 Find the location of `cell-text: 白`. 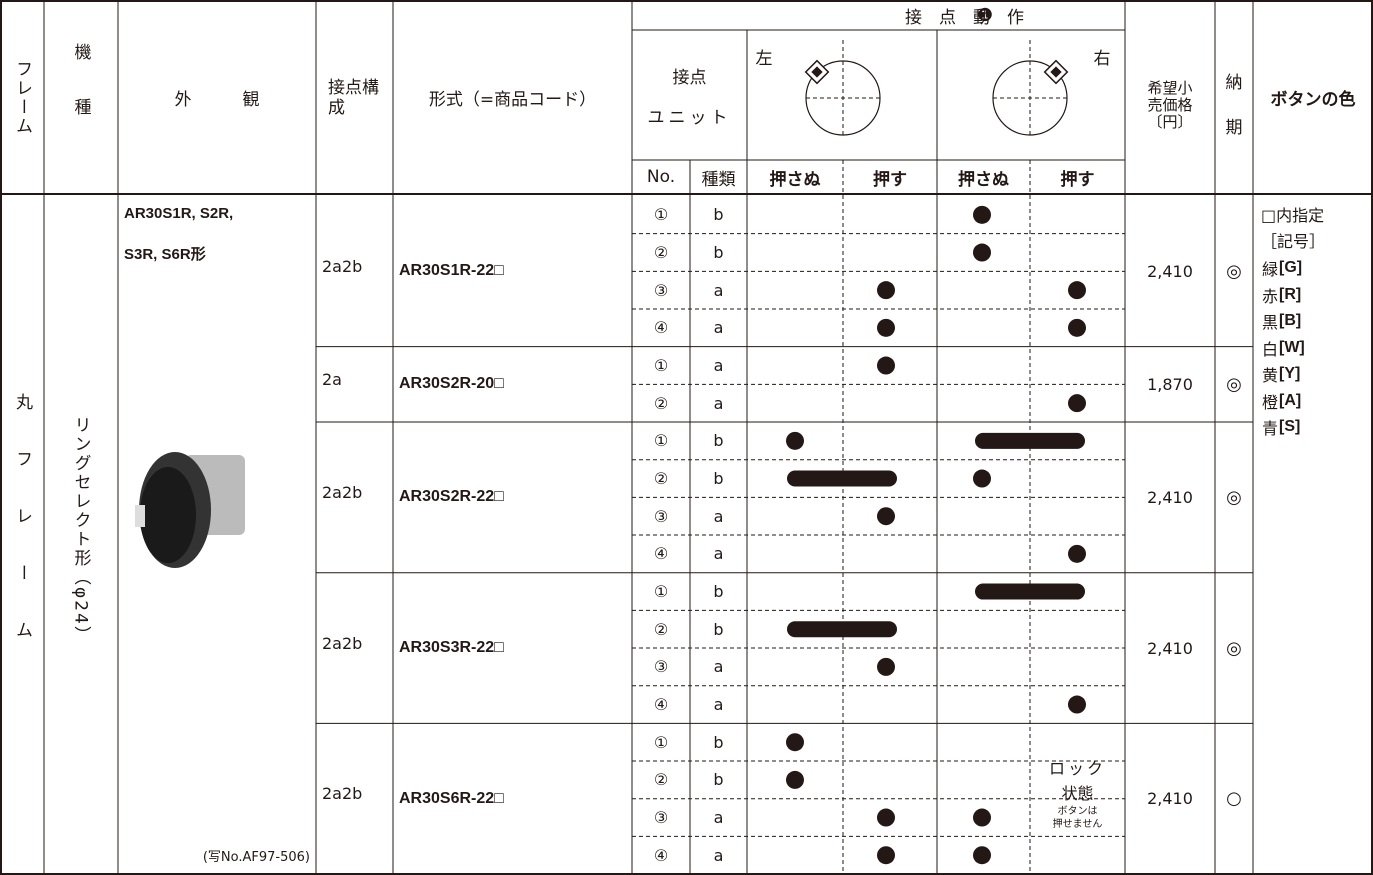

cell-text: 白 is located at coordinates (1269, 349).